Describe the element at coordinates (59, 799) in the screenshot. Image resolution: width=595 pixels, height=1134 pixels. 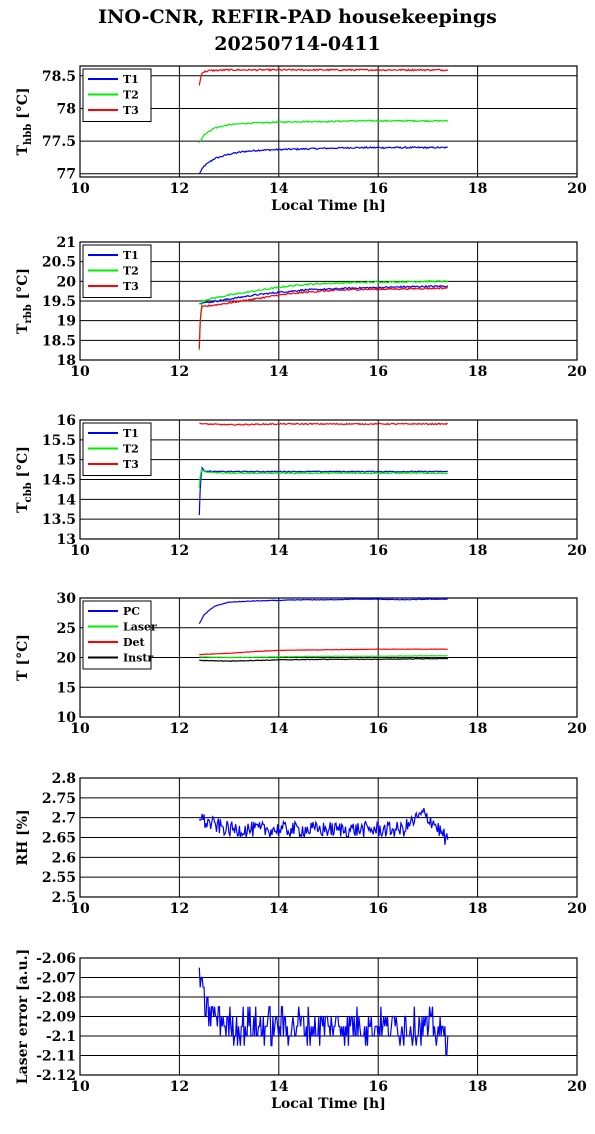
I see `y-tick-label: 2.75` at that location.